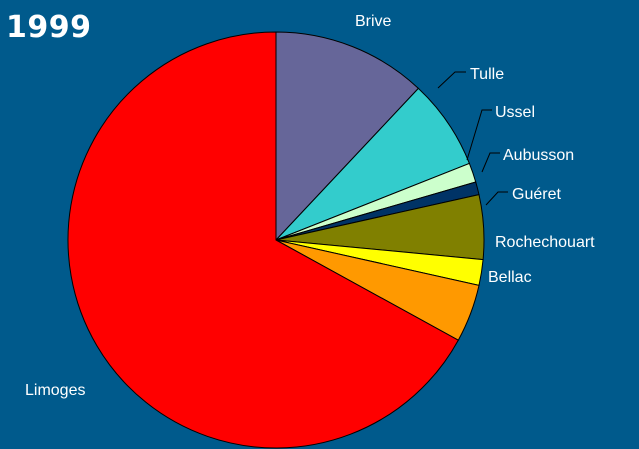 This screenshot has height=449, width=639. I want to click on leader-line-aubusson, so click(490, 162).